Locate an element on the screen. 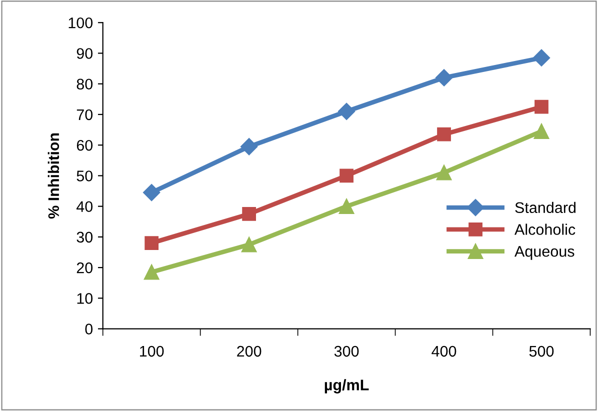 This screenshot has height=411, width=598. y-tick-label: 70 is located at coordinates (84, 114).